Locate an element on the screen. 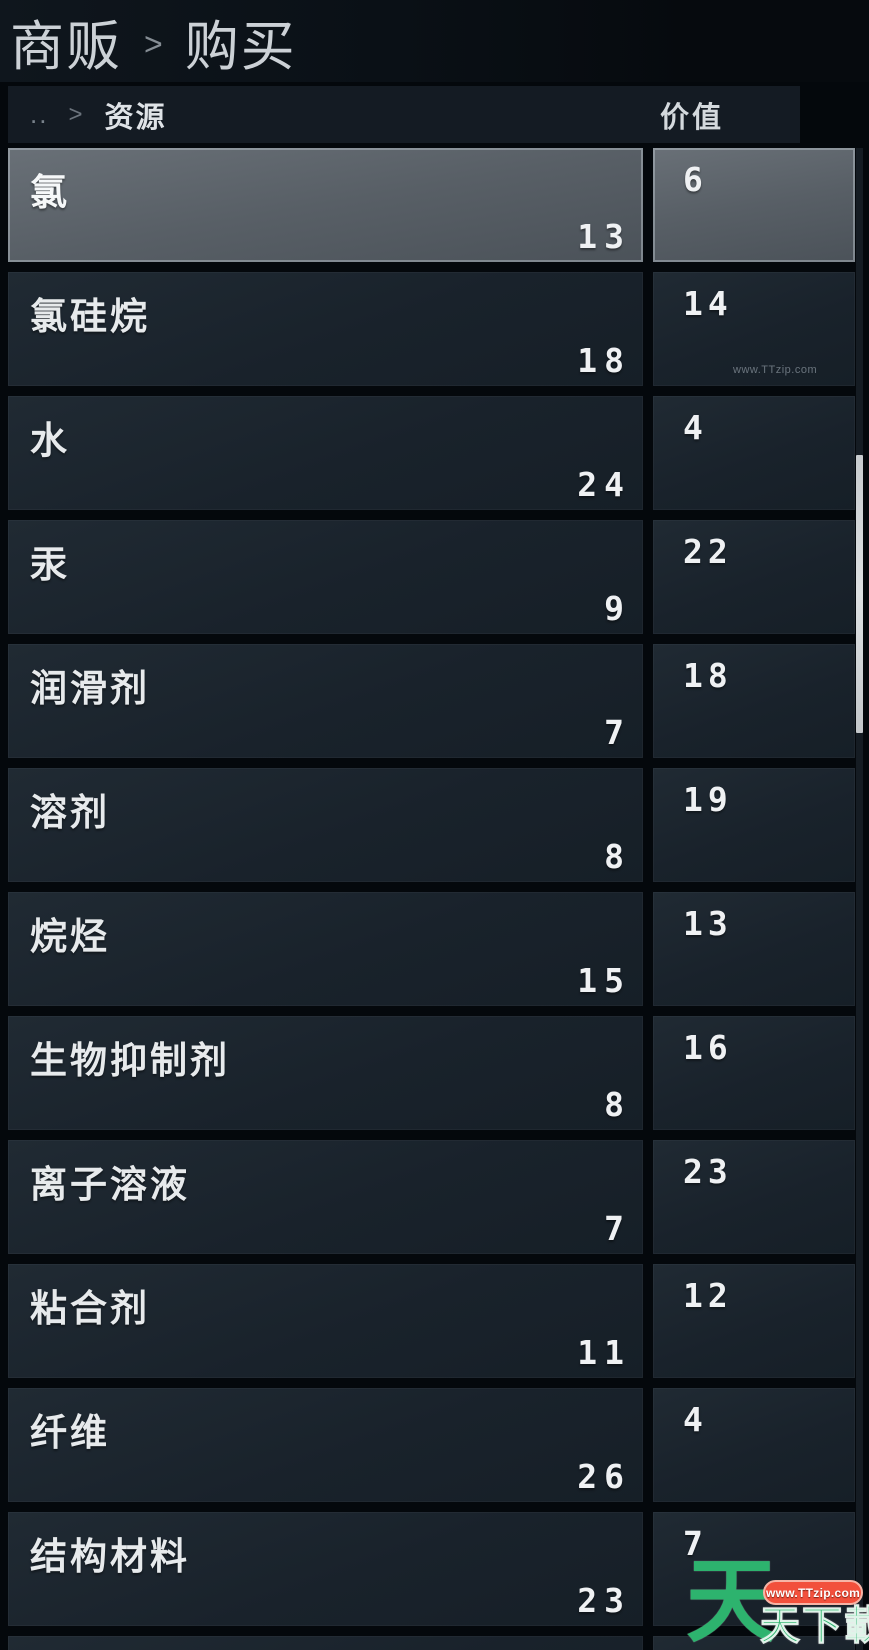  resource-value-cell: 16 is located at coordinates (754, 1073).